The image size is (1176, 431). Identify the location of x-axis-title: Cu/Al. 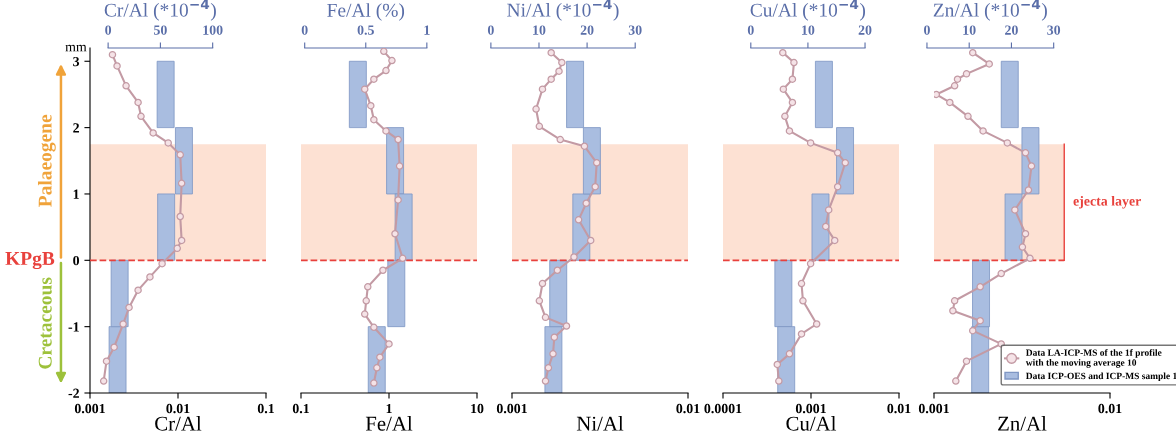
(811, 423).